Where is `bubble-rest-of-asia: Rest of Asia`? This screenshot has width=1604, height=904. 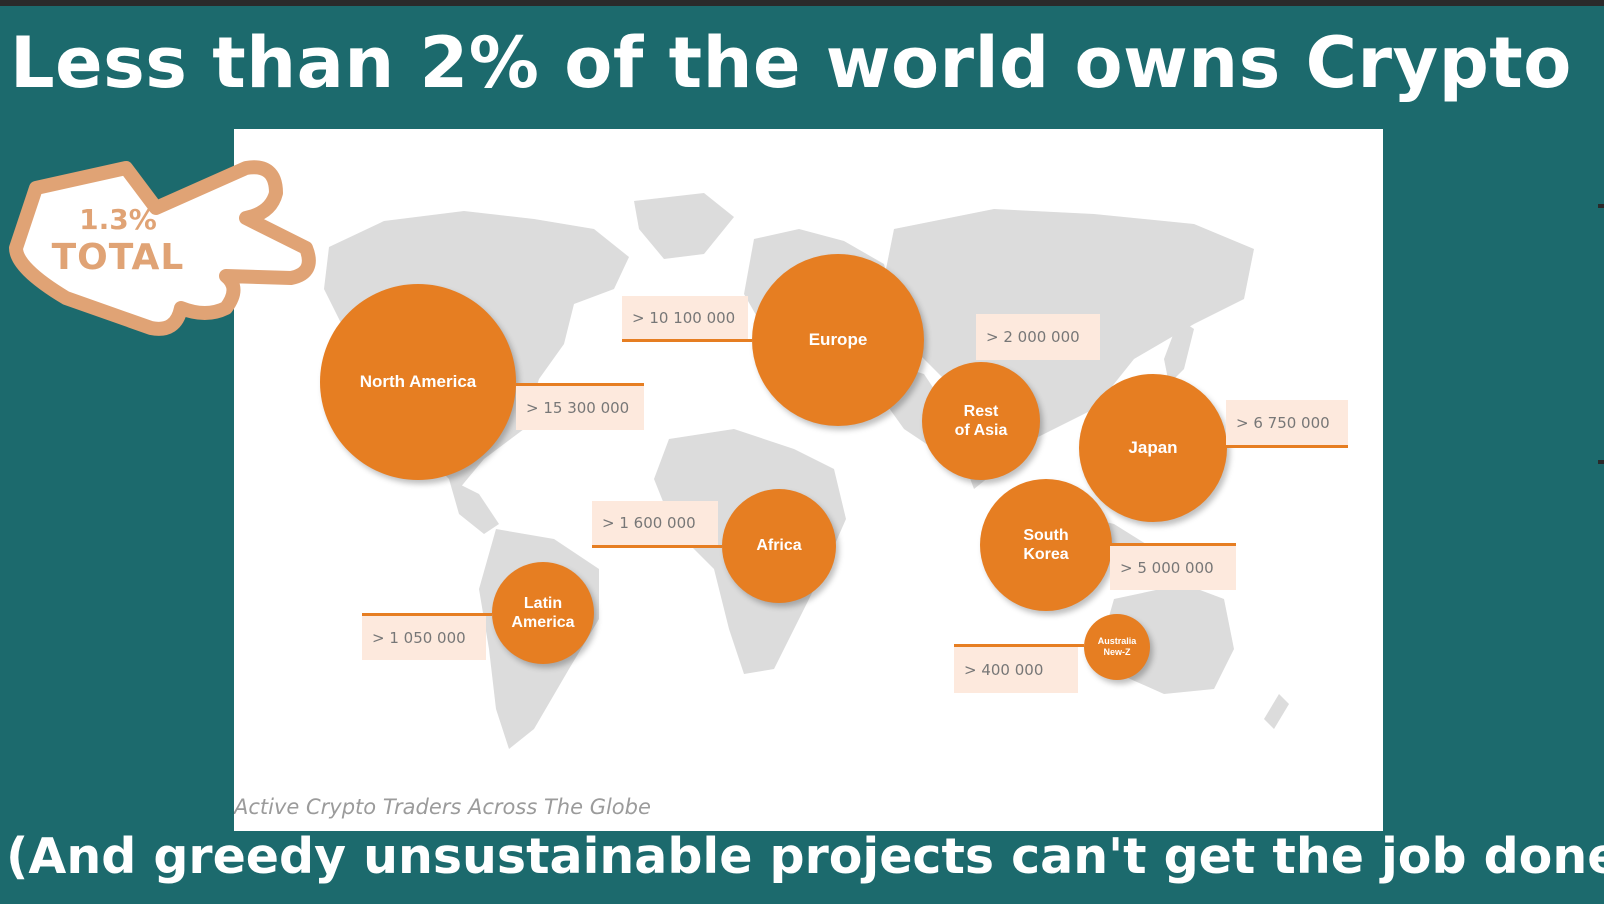 bubble-rest-of-asia: Rest of Asia is located at coordinates (981, 421).